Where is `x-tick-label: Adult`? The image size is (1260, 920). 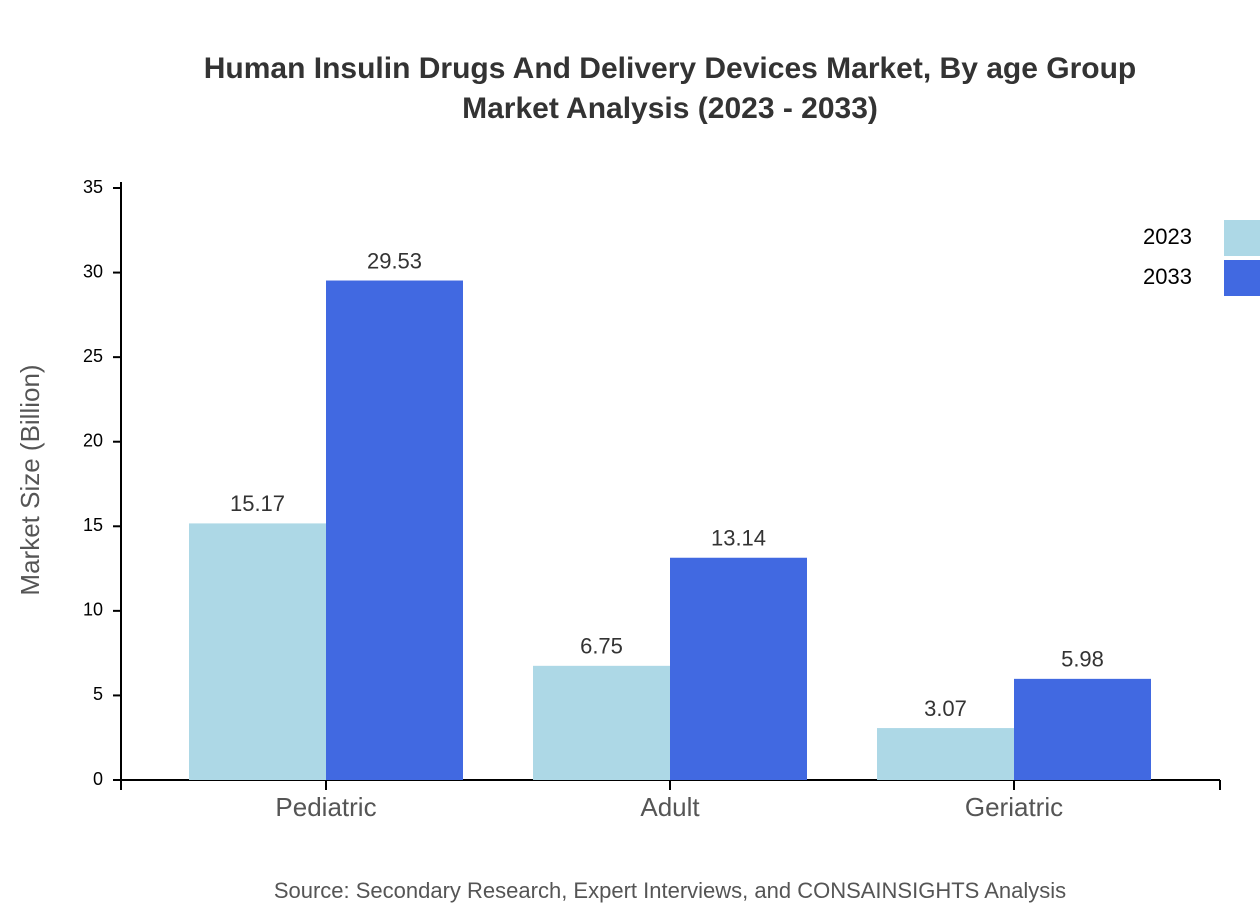
x-tick-label: Adult is located at coordinates (670, 807).